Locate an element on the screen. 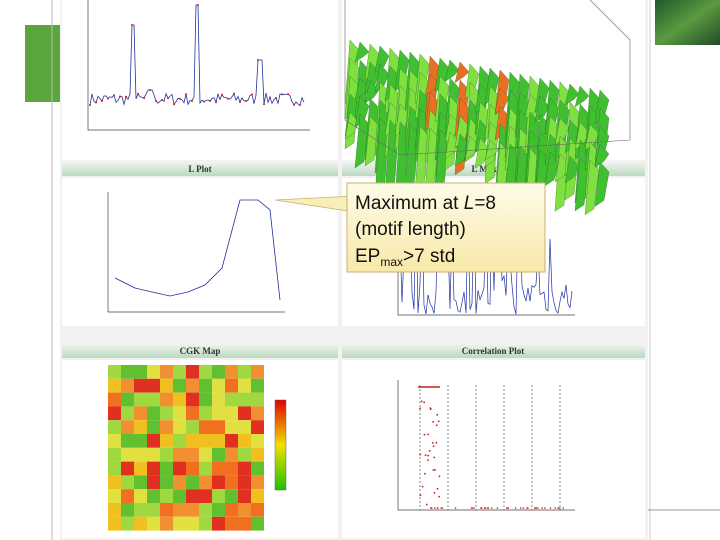  callout-line: Maximum at L=8 is located at coordinates (425, 203).